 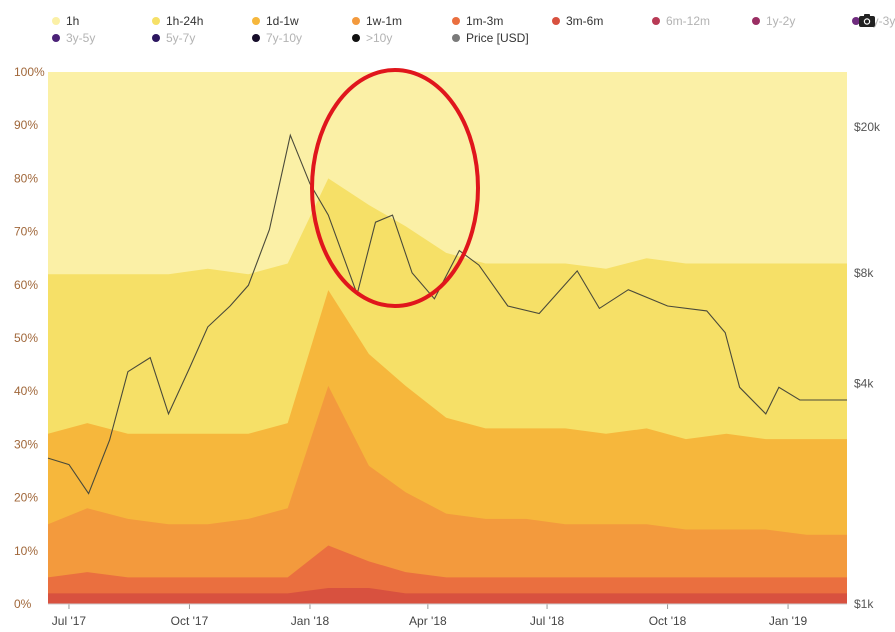 What do you see at coordinates (864, 604) in the screenshot?
I see `y-right-tick-label: $1k` at bounding box center [864, 604].